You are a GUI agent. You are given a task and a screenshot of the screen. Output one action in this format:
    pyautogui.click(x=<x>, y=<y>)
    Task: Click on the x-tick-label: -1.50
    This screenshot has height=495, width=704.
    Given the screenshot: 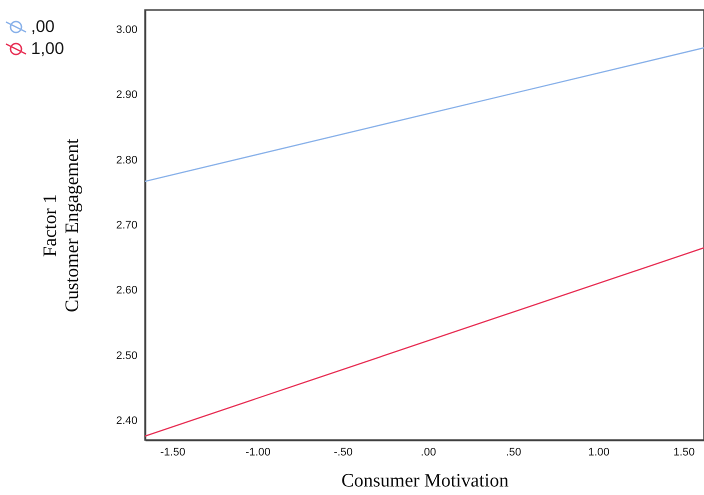 What is the action you would take?
    pyautogui.click(x=173, y=452)
    